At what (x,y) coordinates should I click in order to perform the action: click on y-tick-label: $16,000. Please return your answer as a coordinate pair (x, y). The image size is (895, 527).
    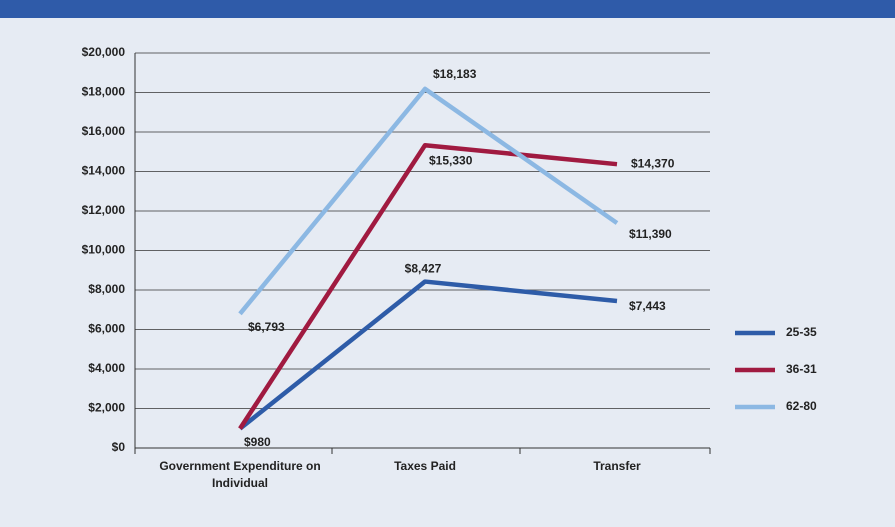
    Looking at the image, I should click on (104, 131).